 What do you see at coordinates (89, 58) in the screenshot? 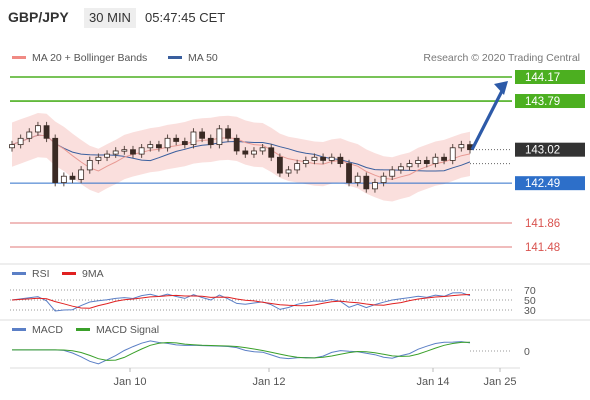
I see `legend-label-ma20: MA 20 + Bollinger Bands` at bounding box center [89, 58].